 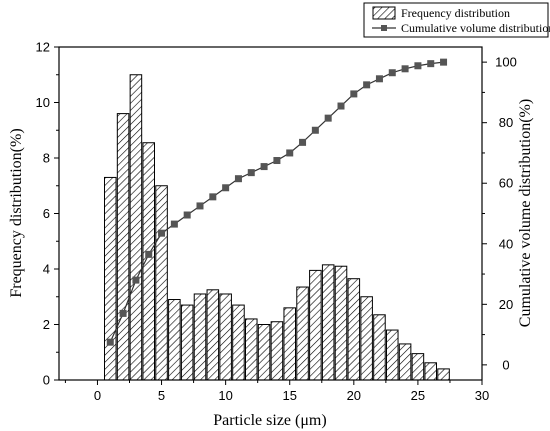 What do you see at coordinates (161, 395) in the screenshot?
I see `x-tick-label: 5` at bounding box center [161, 395].